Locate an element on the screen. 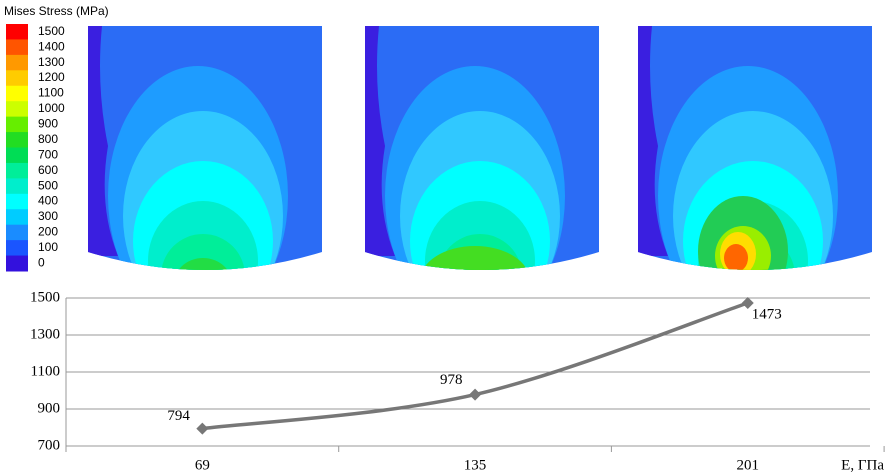 The height and width of the screenshot is (475, 886). y-tick-label: 1100 is located at coordinates (45, 371).